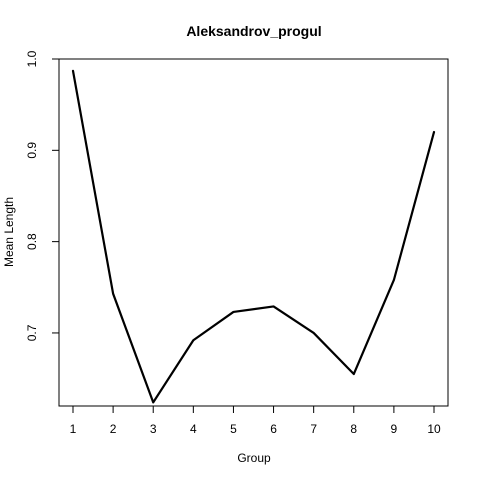  I want to click on y-tick-label: 0.9, so click(32, 150).